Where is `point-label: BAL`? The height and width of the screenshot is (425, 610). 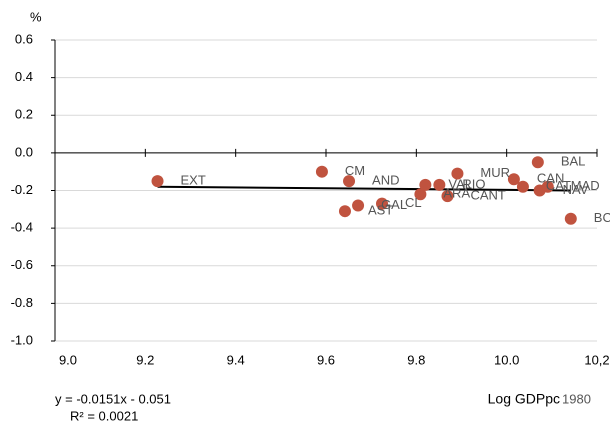 point-label: BAL is located at coordinates (573, 161).